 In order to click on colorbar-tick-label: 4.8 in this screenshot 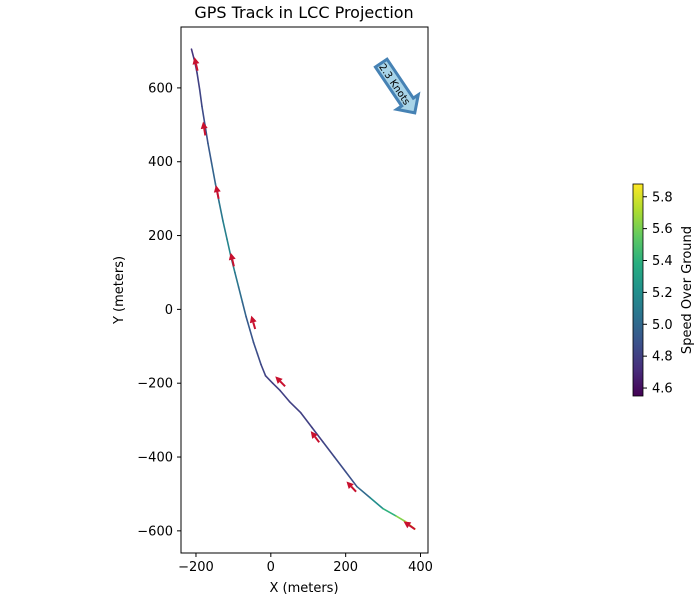, I will do `click(662, 357)`.